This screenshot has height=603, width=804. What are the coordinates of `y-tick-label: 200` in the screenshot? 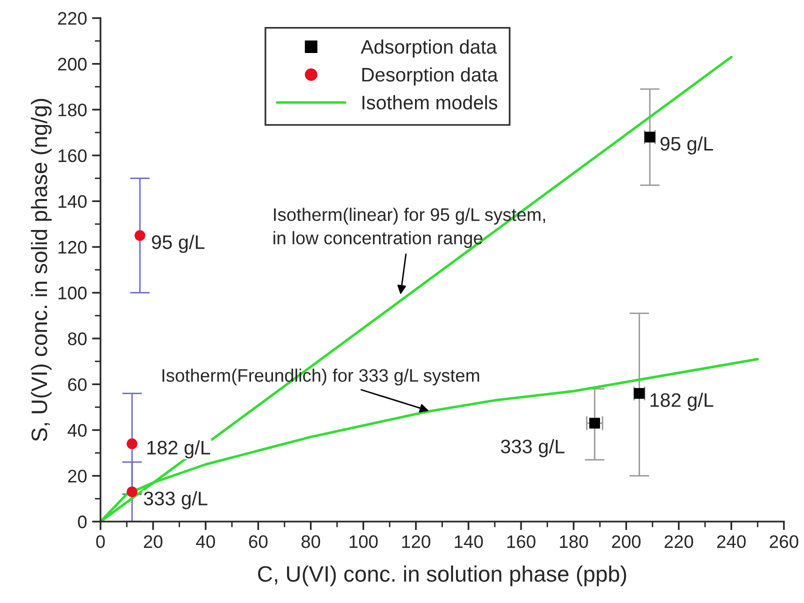 It's located at (72, 64).